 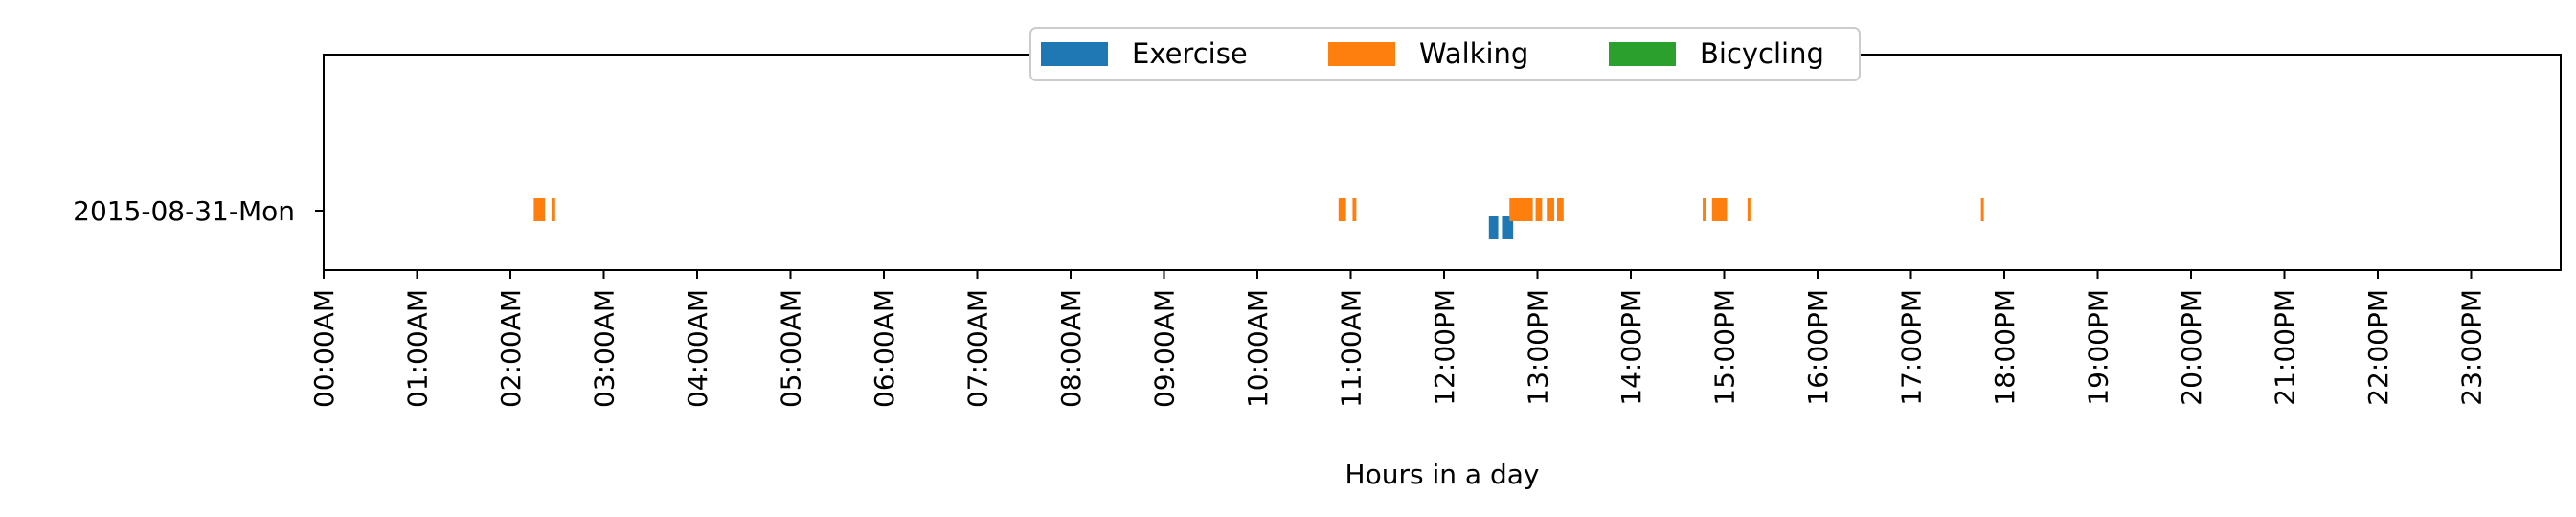 I want to click on x-tick-label-5: 05:00AM, so click(x=791, y=348).